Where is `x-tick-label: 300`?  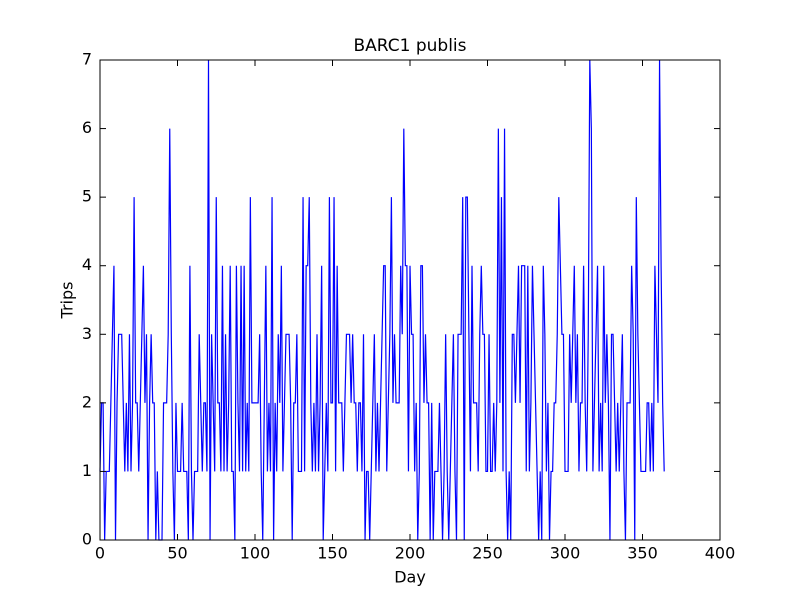
x-tick-label: 300 is located at coordinates (565, 553).